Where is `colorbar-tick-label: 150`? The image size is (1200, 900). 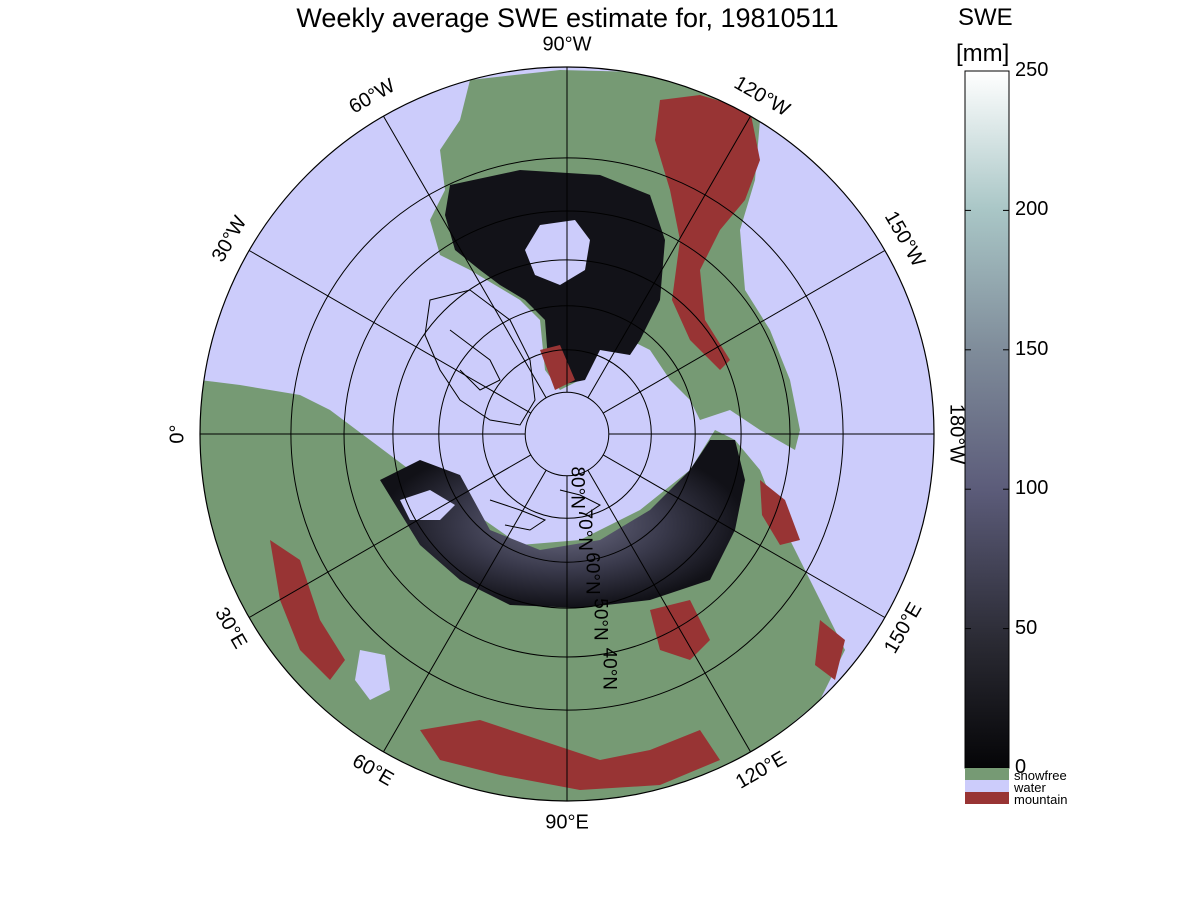
colorbar-tick-label: 150 is located at coordinates (1032, 348).